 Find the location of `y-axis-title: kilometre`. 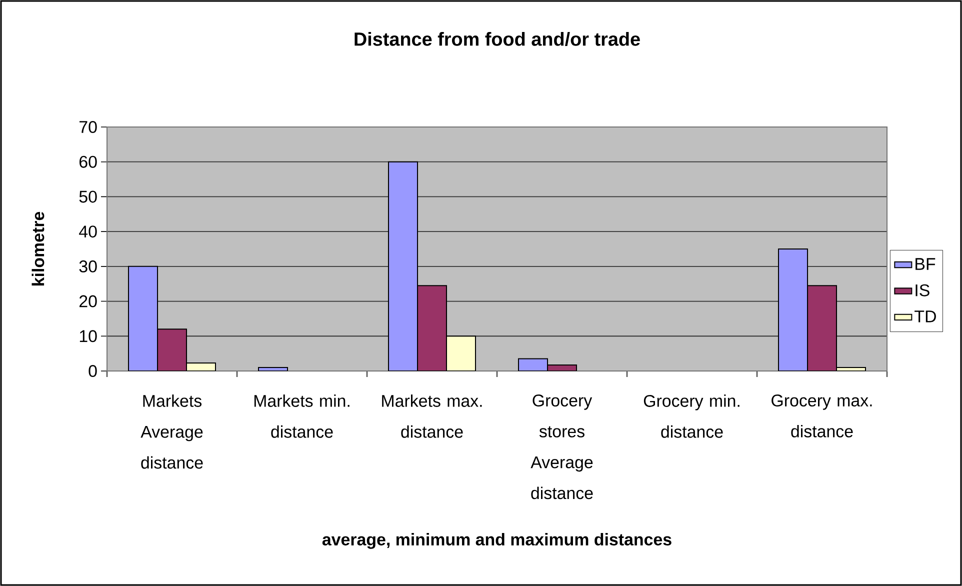

y-axis-title: kilometre is located at coordinates (38, 249).